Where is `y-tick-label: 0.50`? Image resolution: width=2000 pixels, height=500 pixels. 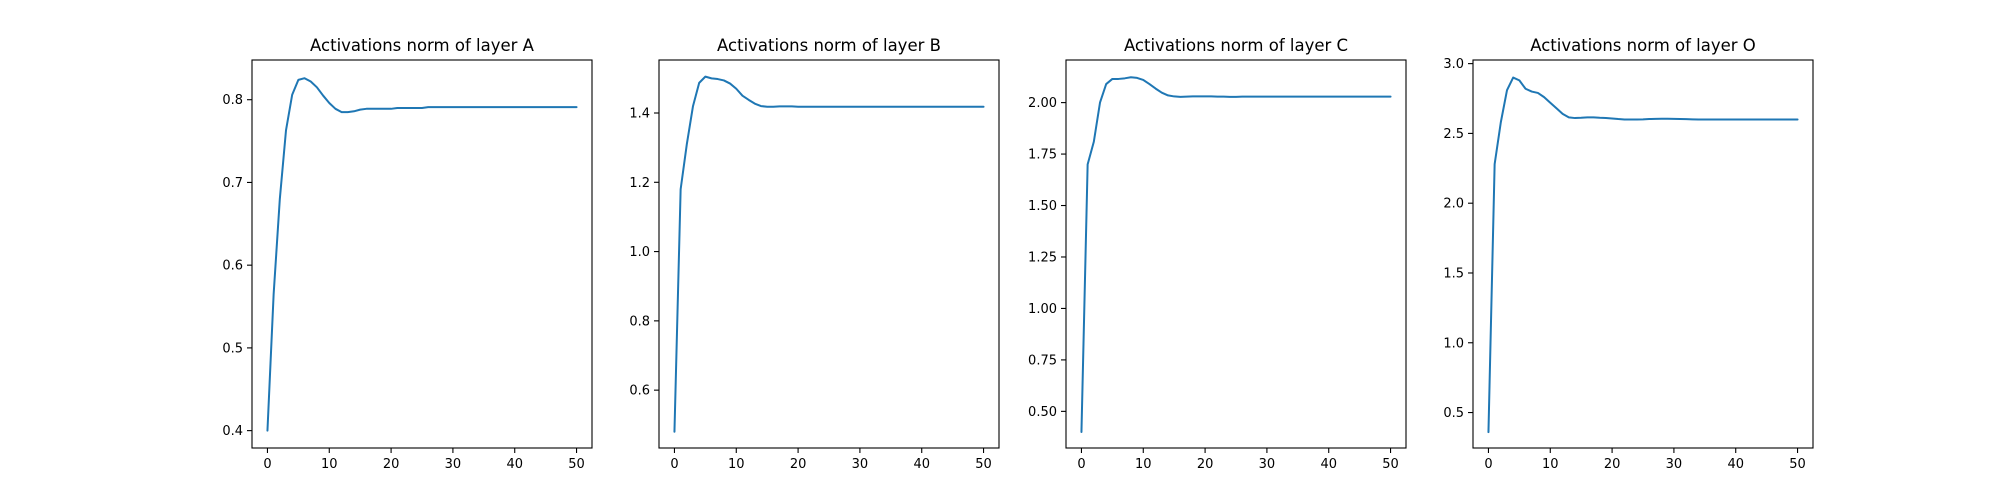 y-tick-label: 0.50 is located at coordinates (1042, 412).